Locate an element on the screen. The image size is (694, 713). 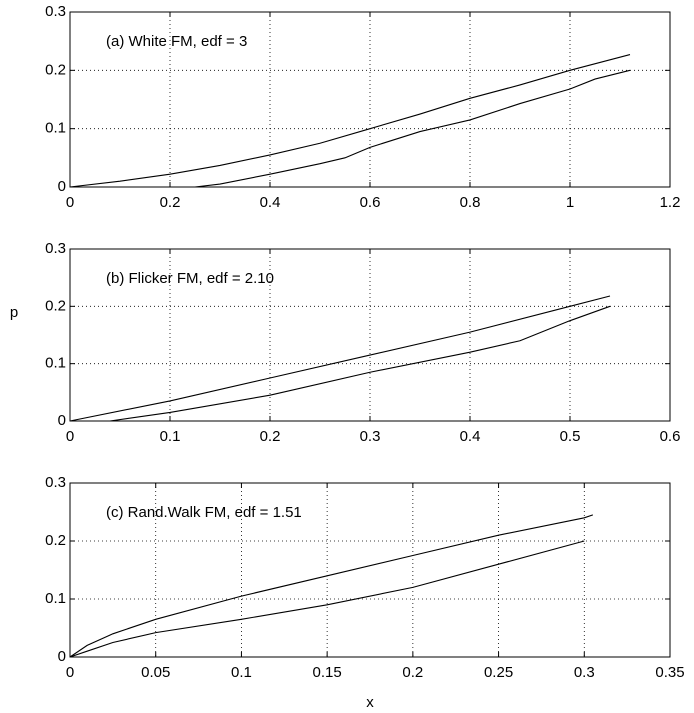
annotation: (a) White FM, edf = 3 is located at coordinates (176, 41).